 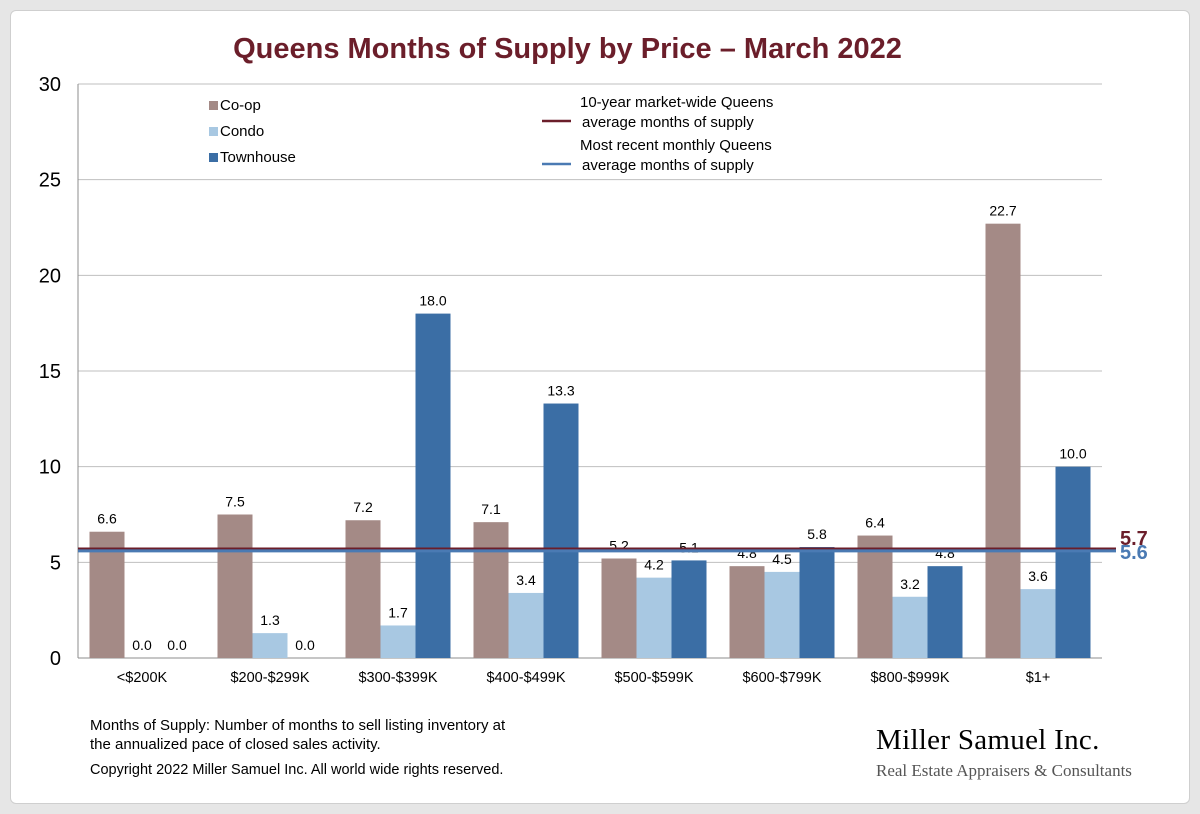 I want to click on data-label: 1.7, so click(x=398, y=612).